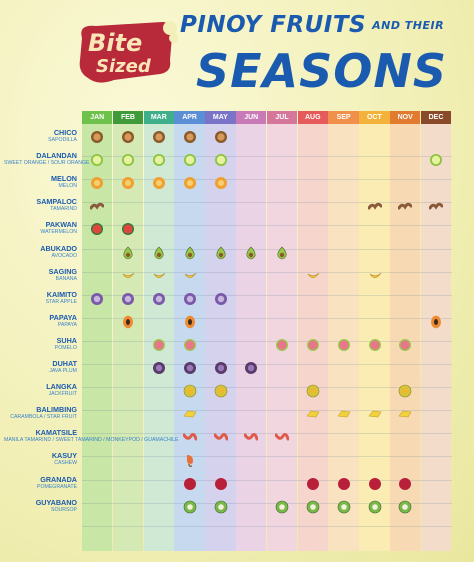 The width and height of the screenshot is (474, 562). Describe the element at coordinates (190, 460) in the screenshot. I see `kasuy-icon` at that location.